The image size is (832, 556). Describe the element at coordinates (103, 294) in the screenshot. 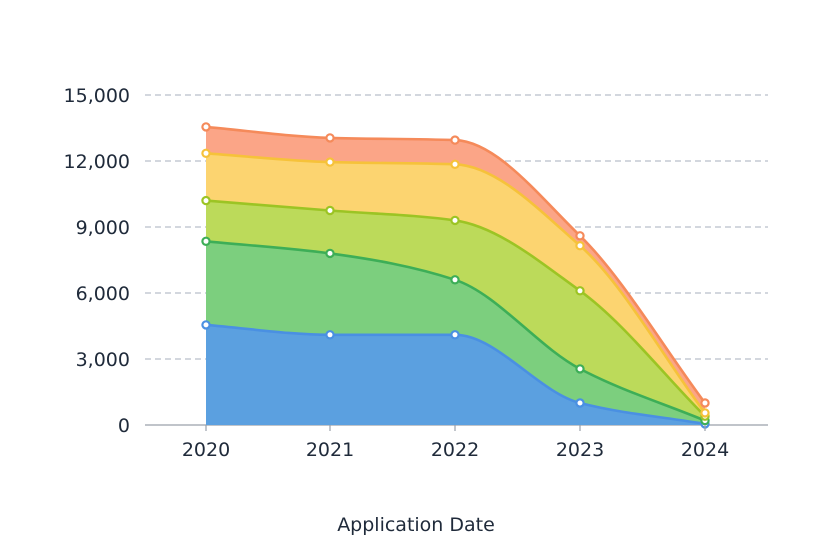

I see `y-tick-label: 6,000` at that location.